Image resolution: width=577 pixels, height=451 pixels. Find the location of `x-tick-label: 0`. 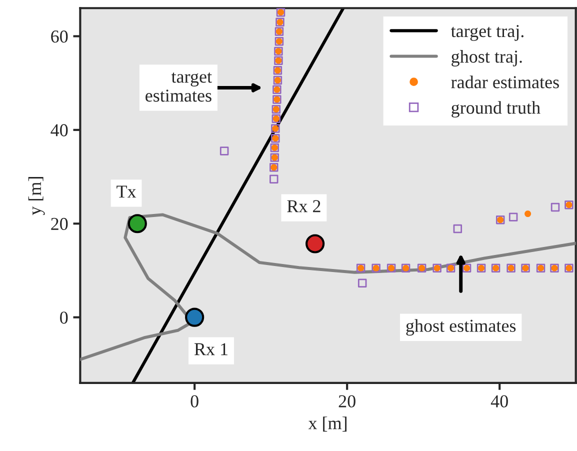

x-tick-label: 0 is located at coordinates (194, 401).